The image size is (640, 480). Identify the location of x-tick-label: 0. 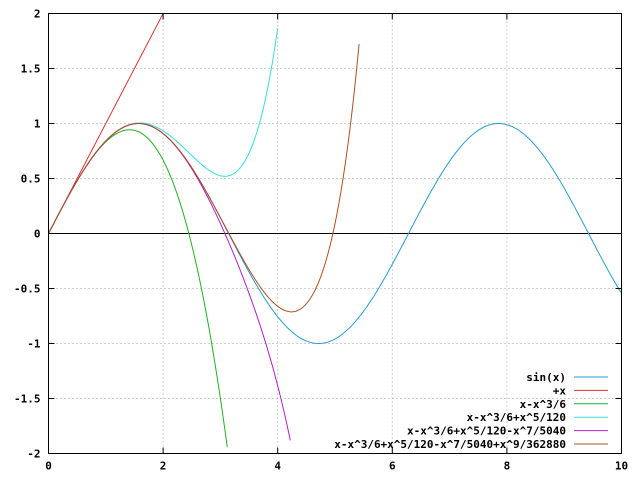
(48, 466).